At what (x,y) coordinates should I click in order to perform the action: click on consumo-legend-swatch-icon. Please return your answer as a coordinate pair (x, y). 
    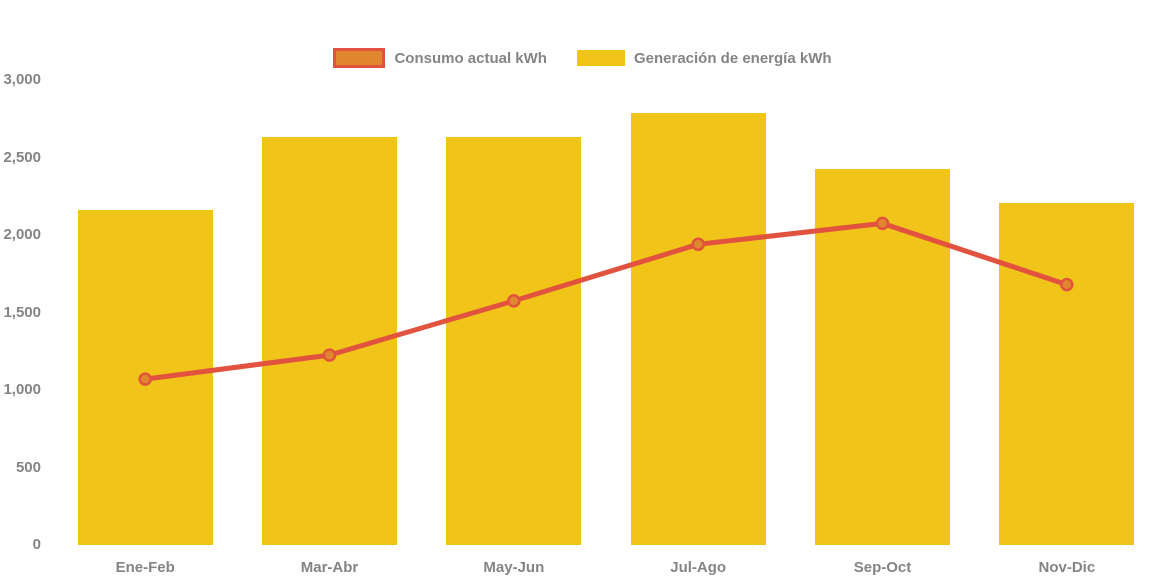
    Looking at the image, I should click on (359, 58).